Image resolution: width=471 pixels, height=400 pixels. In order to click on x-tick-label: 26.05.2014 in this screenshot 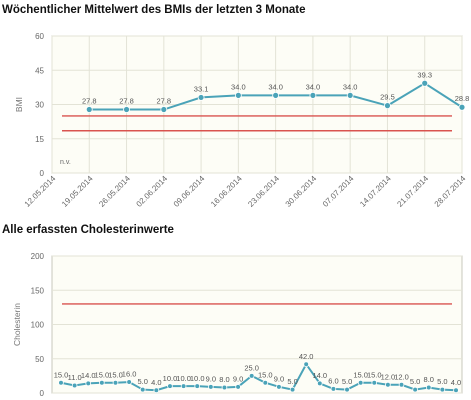, I will do `click(114, 191)`.